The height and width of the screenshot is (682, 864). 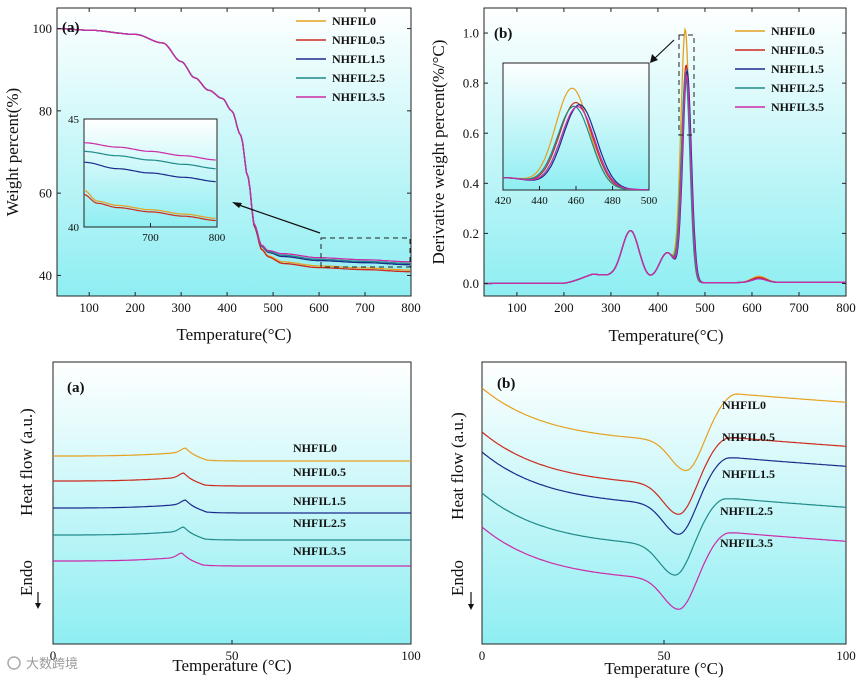 I want to click on watermark-logo-icon, so click(x=14, y=663).